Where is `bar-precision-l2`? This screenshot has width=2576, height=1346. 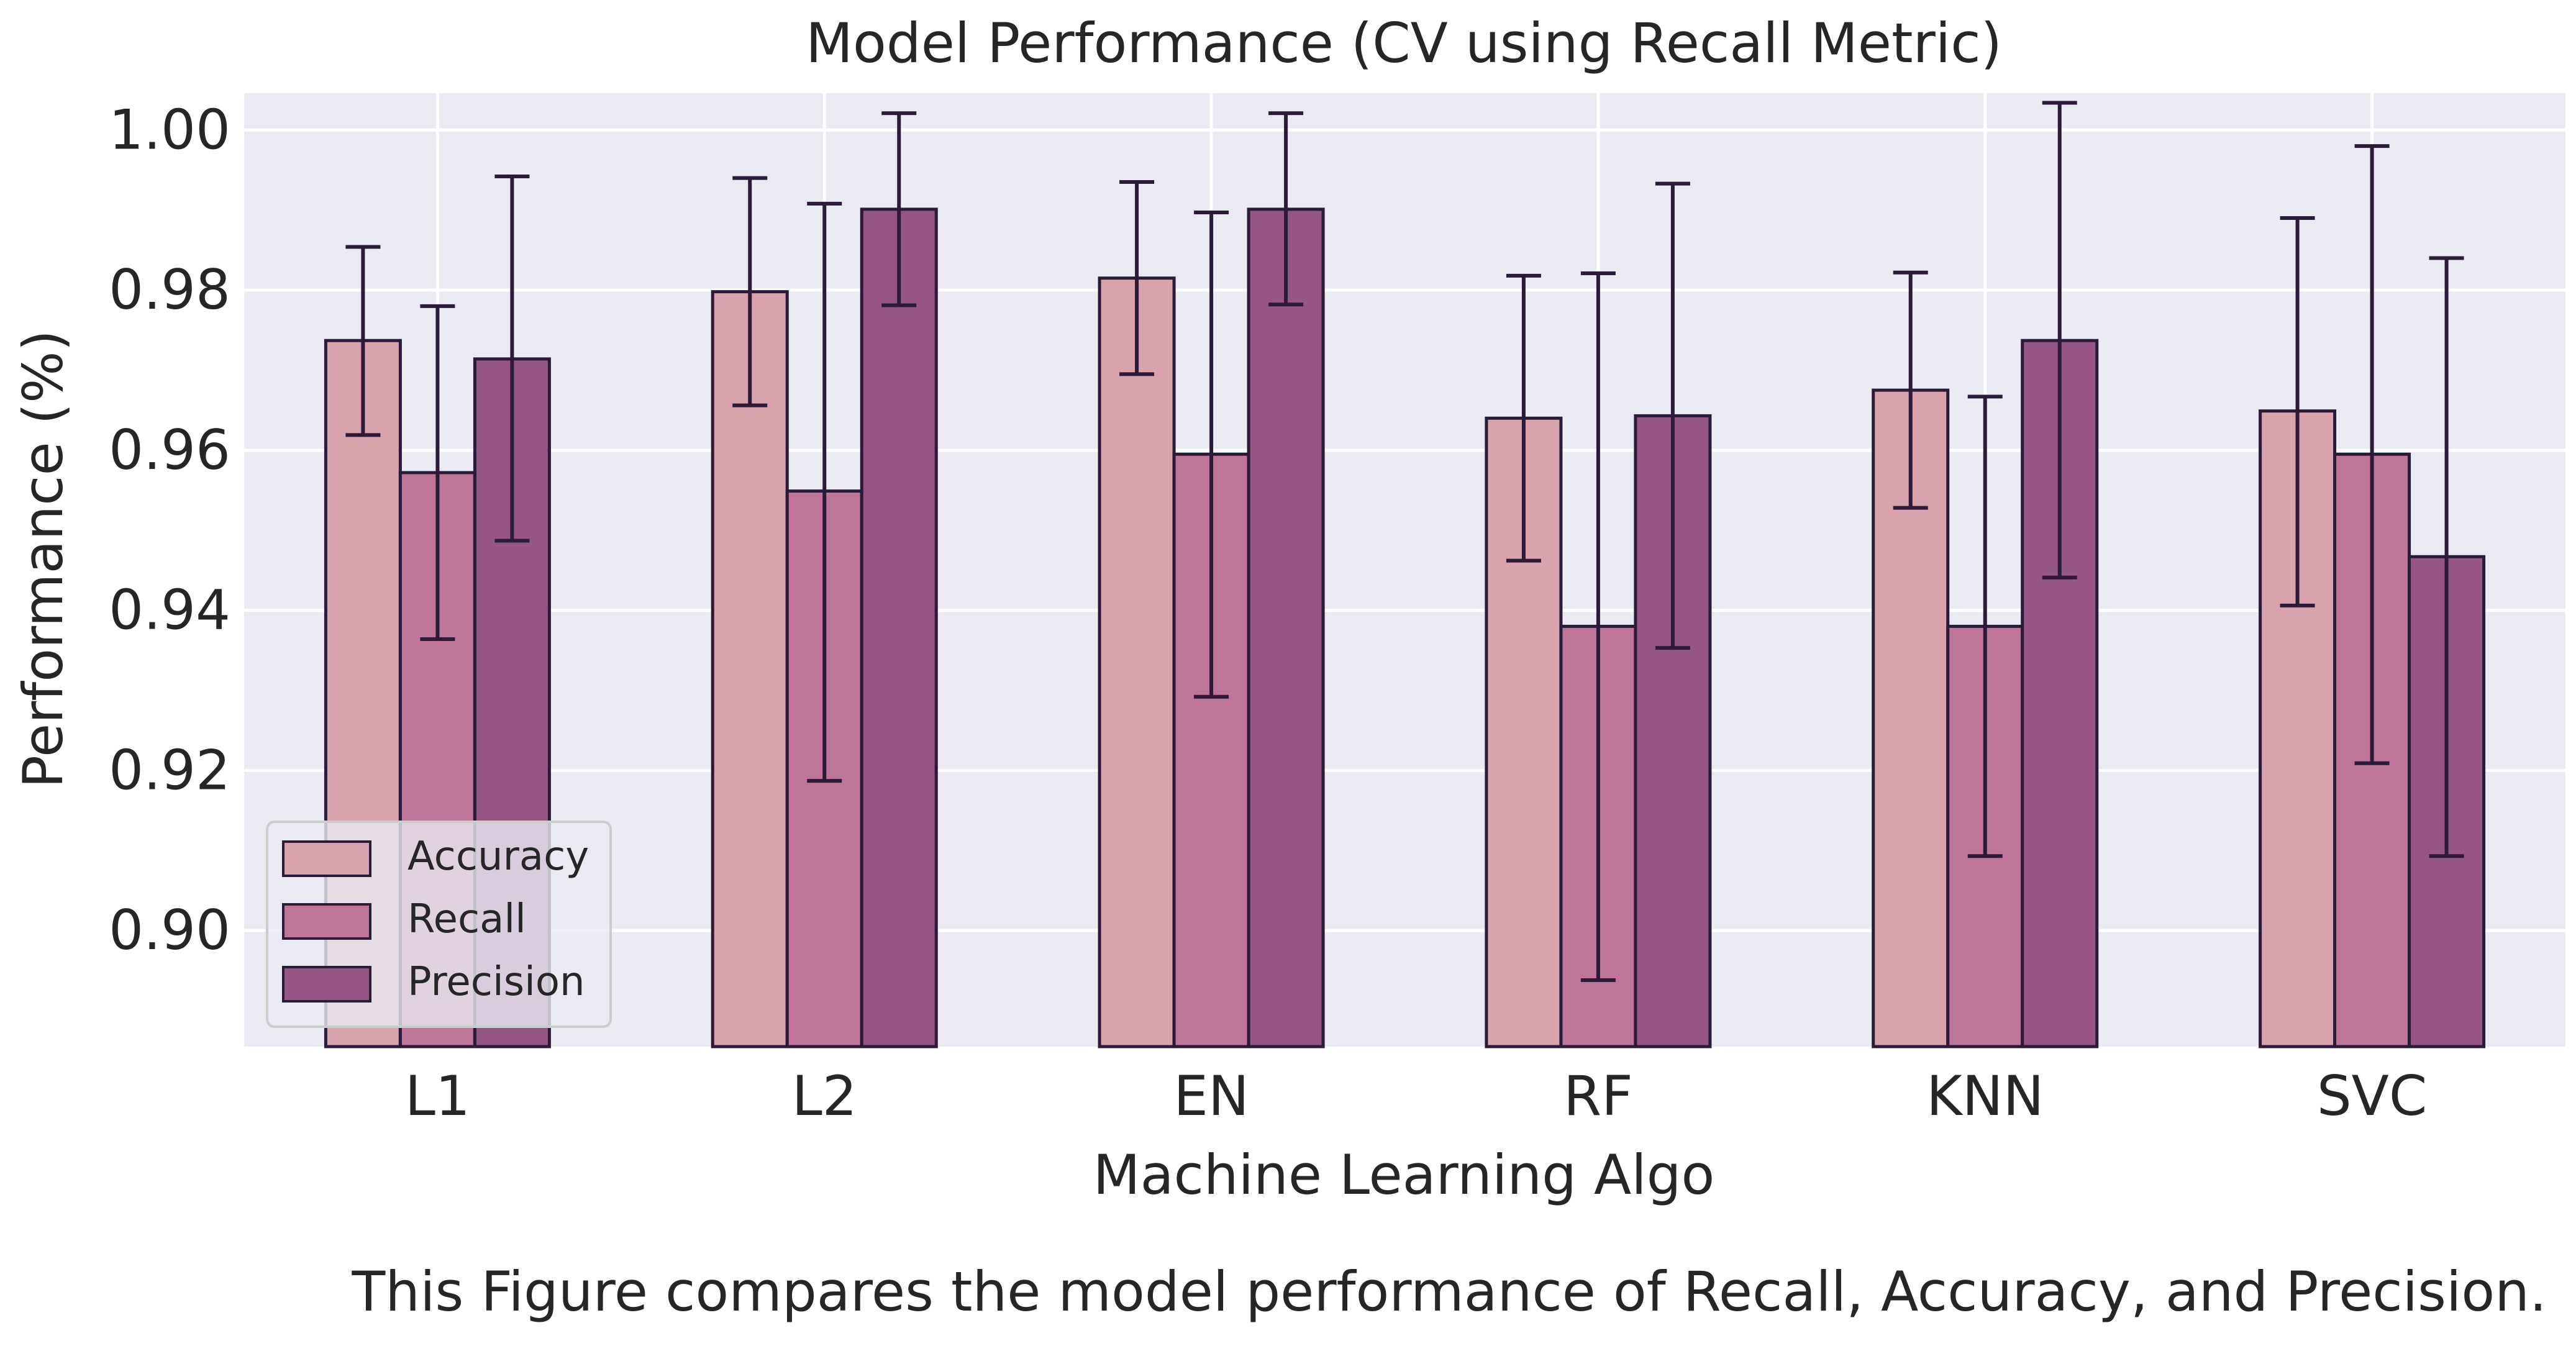
bar-precision-l2 is located at coordinates (899, 627).